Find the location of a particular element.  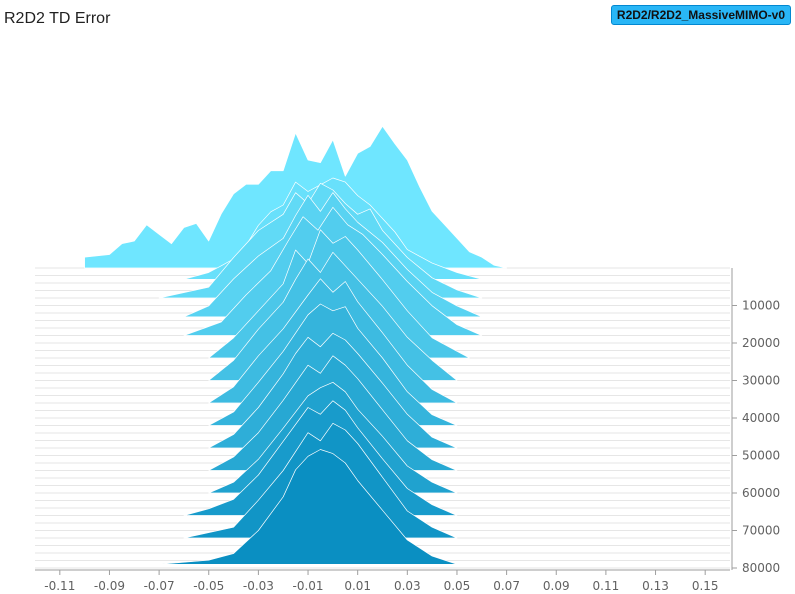

x-tick-label: 0.09 is located at coordinates (556, 586).